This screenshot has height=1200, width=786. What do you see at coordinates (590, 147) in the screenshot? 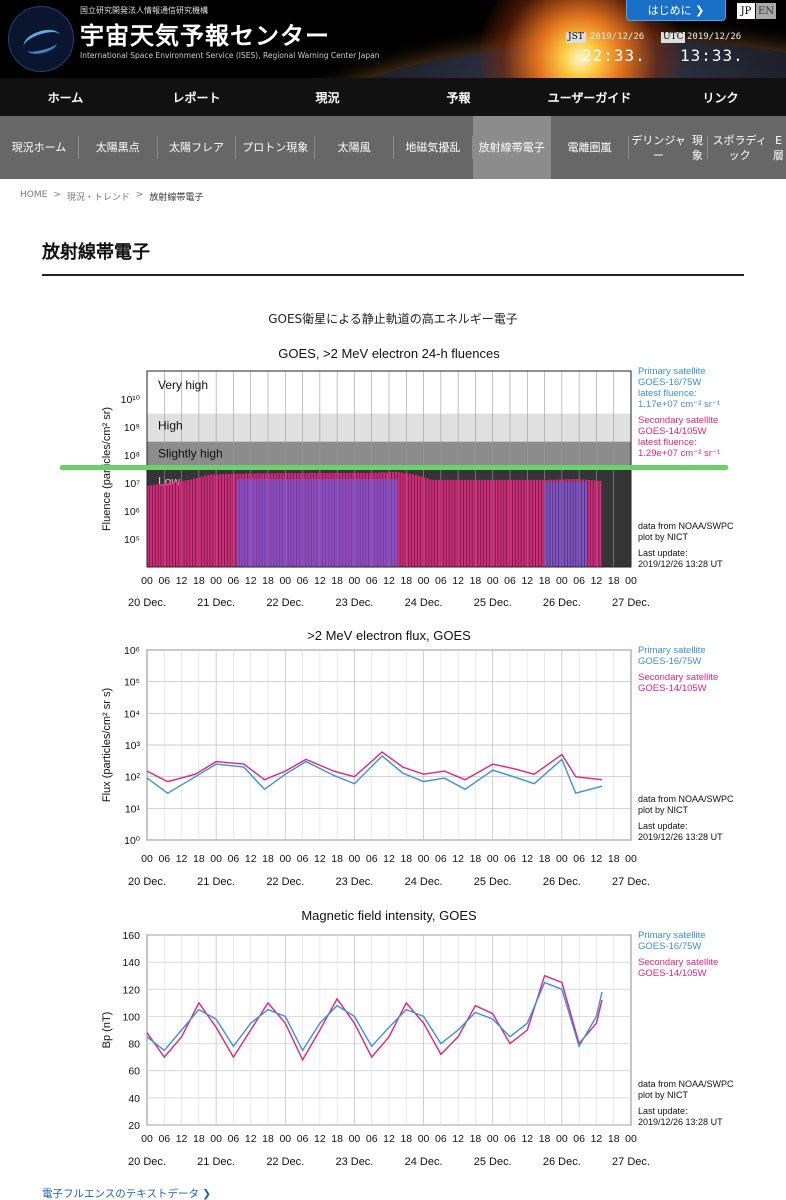
I see `subnav-ionospheric-storm: 電離圏嵐` at bounding box center [590, 147].